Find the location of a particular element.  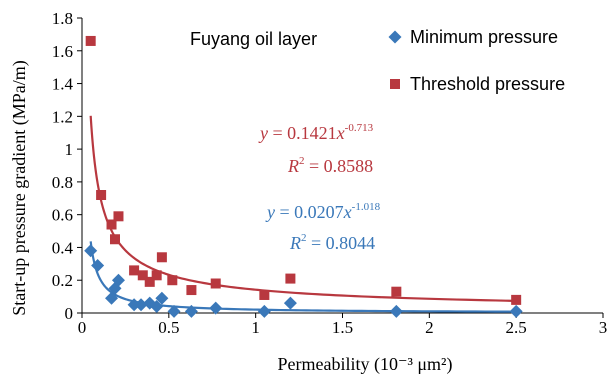

threshold-r-squared: R2 = 0.8588 is located at coordinates (330, 165).